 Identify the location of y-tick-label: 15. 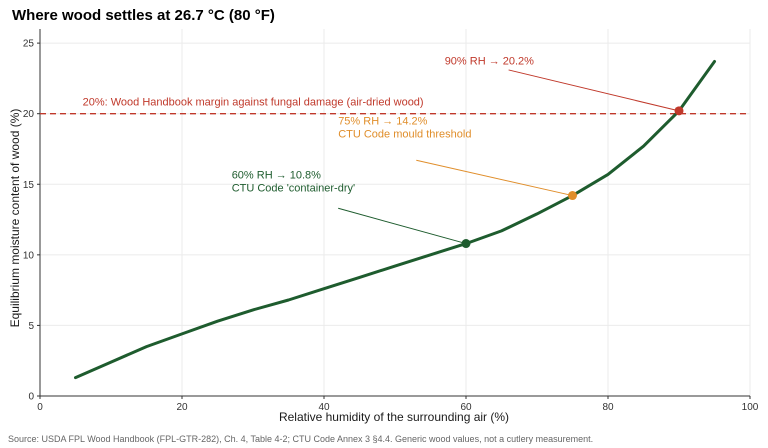
(29, 185).